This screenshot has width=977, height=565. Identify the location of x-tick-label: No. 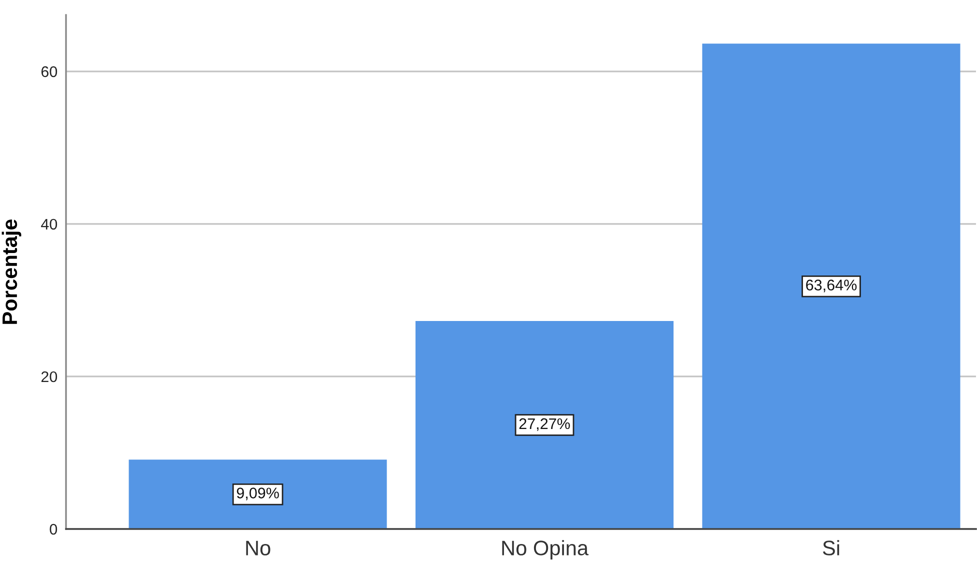
(258, 548).